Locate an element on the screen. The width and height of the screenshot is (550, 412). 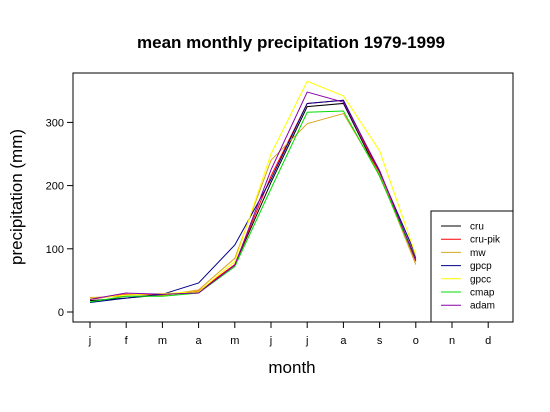
legend-label-gpcc: gpcc is located at coordinates (480, 279).